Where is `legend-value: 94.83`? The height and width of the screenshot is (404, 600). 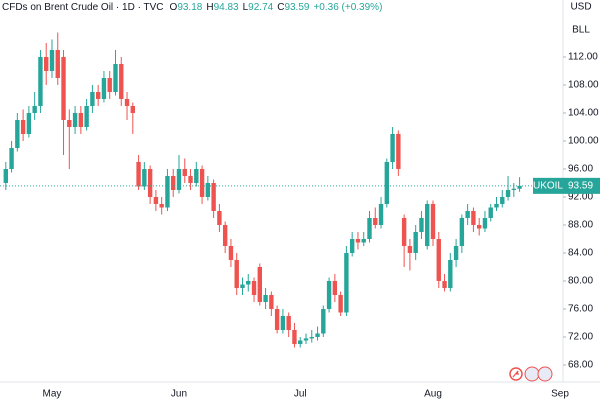 legend-value: 94.83 is located at coordinates (226, 7).